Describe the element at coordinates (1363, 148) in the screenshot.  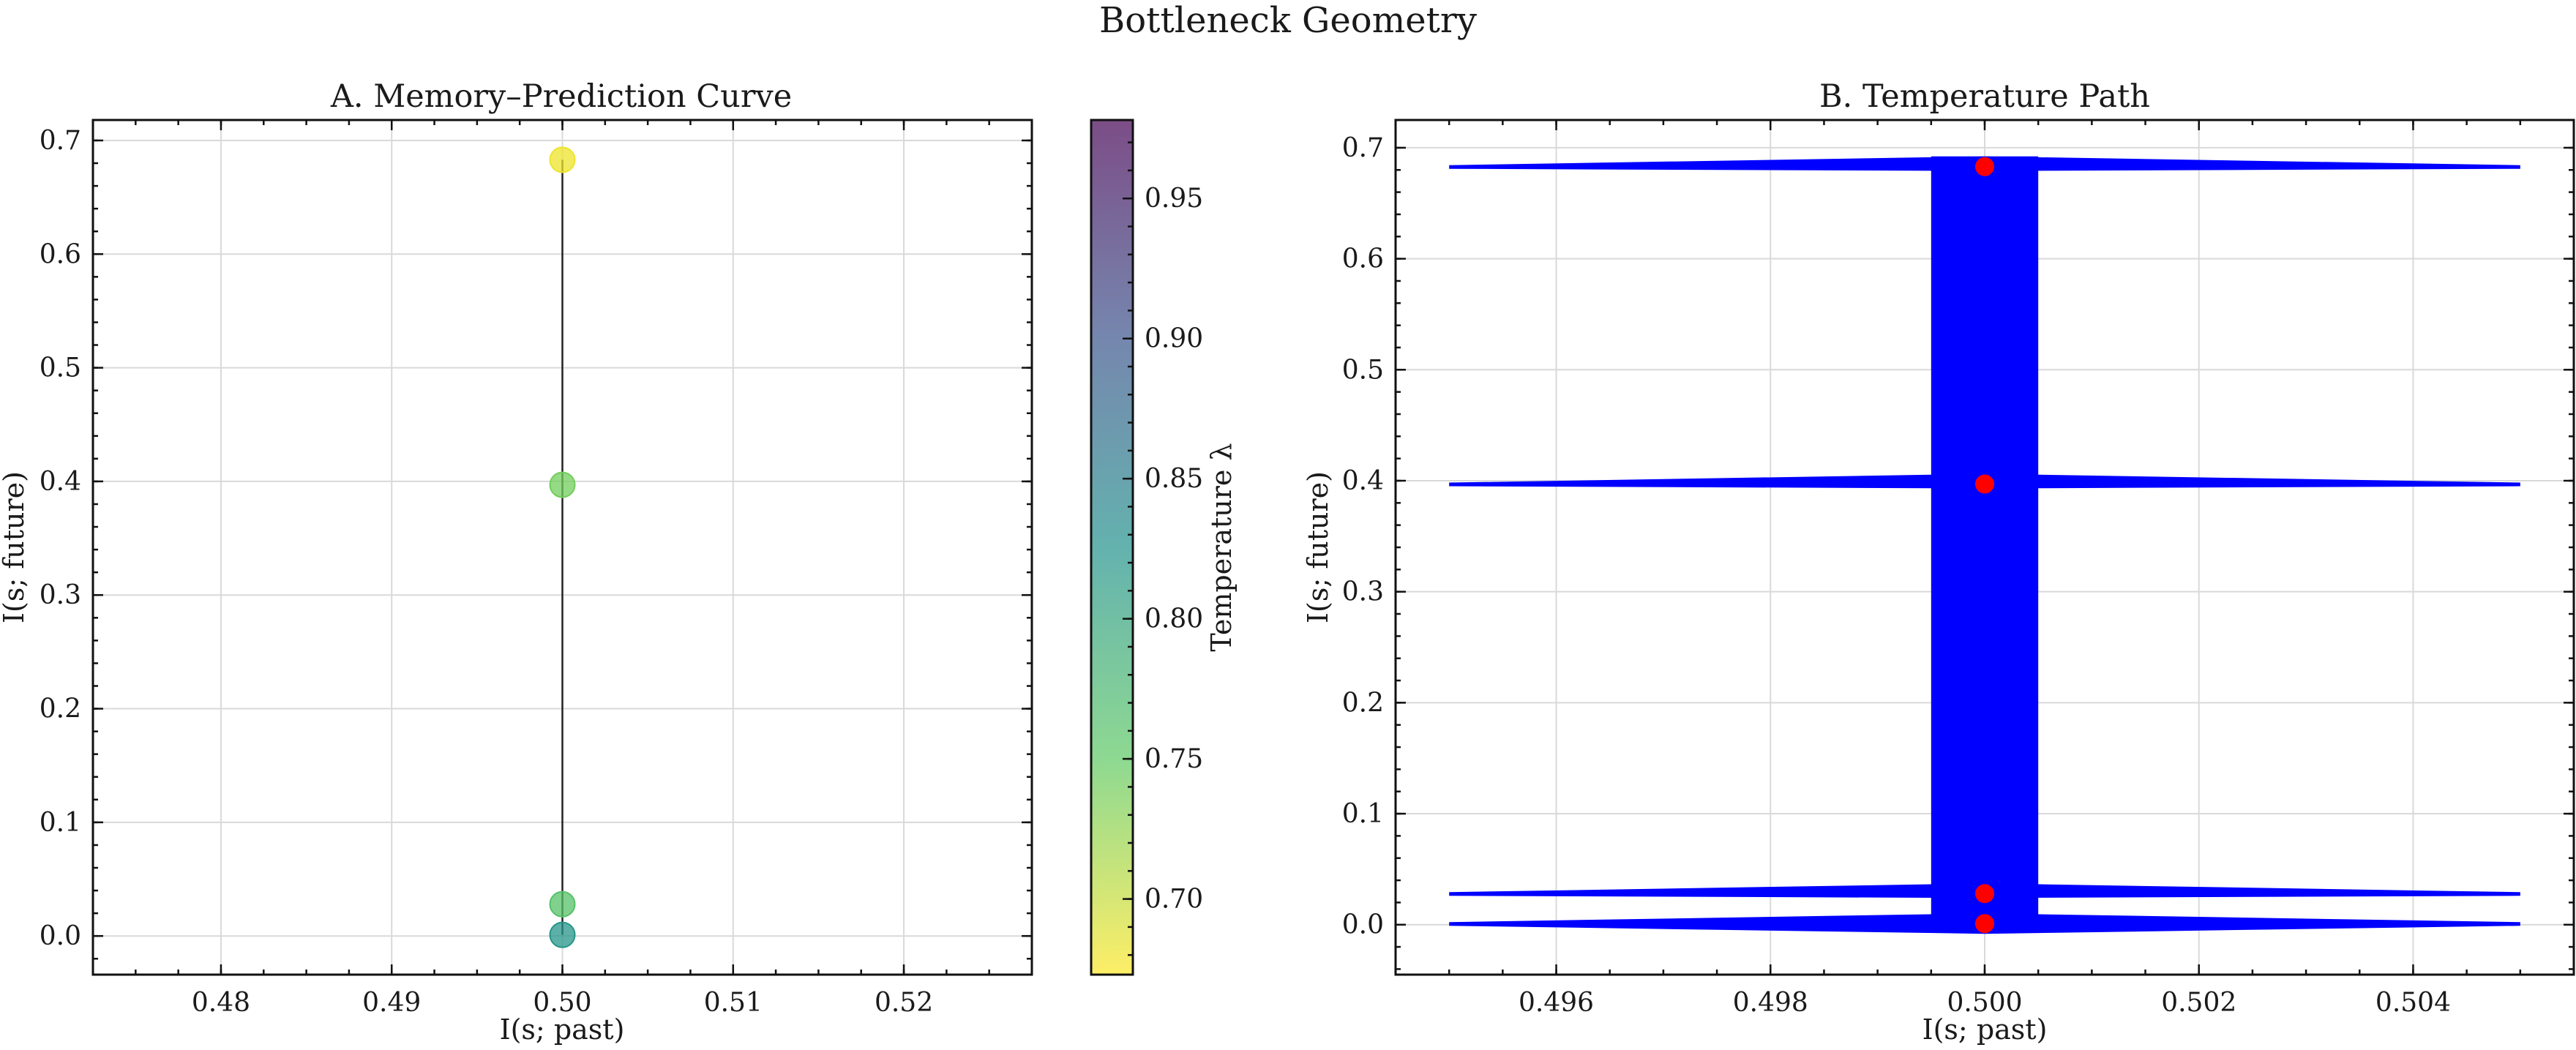
I see `panel-b-ytick-label: 0.7` at that location.